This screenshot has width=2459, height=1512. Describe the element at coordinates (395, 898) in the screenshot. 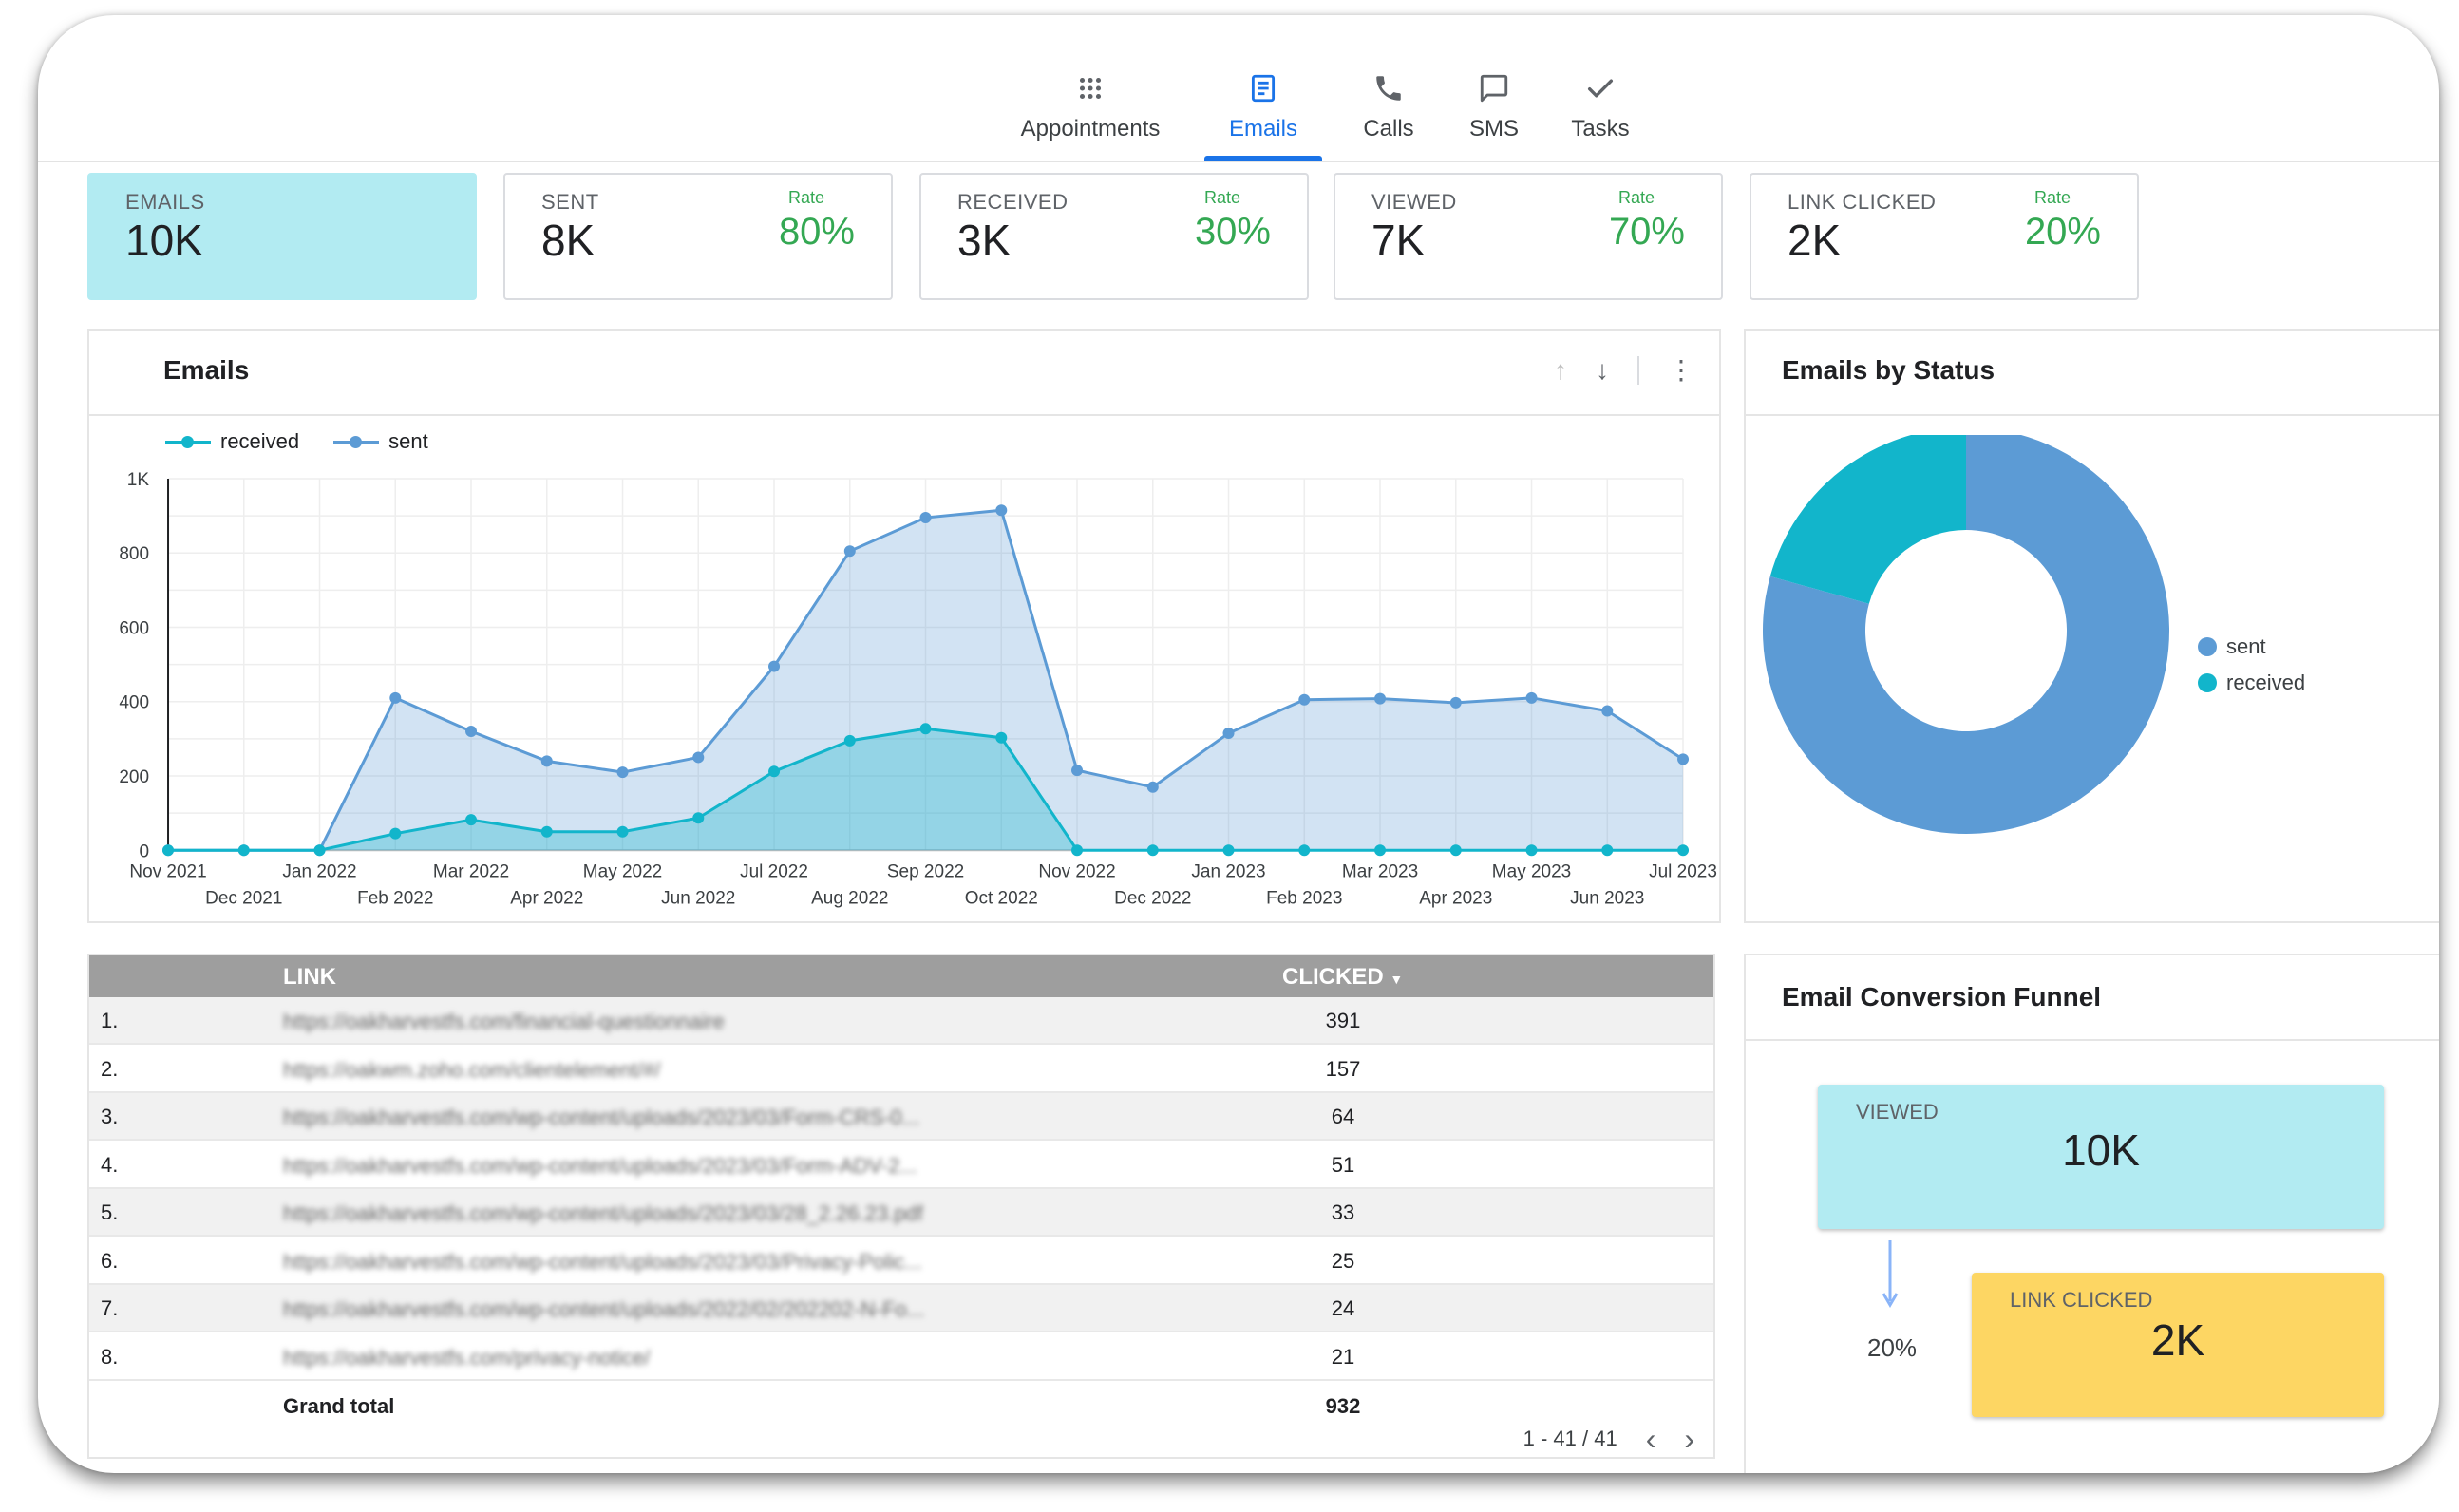

I see `x-tick-label: Feb 2022` at that location.